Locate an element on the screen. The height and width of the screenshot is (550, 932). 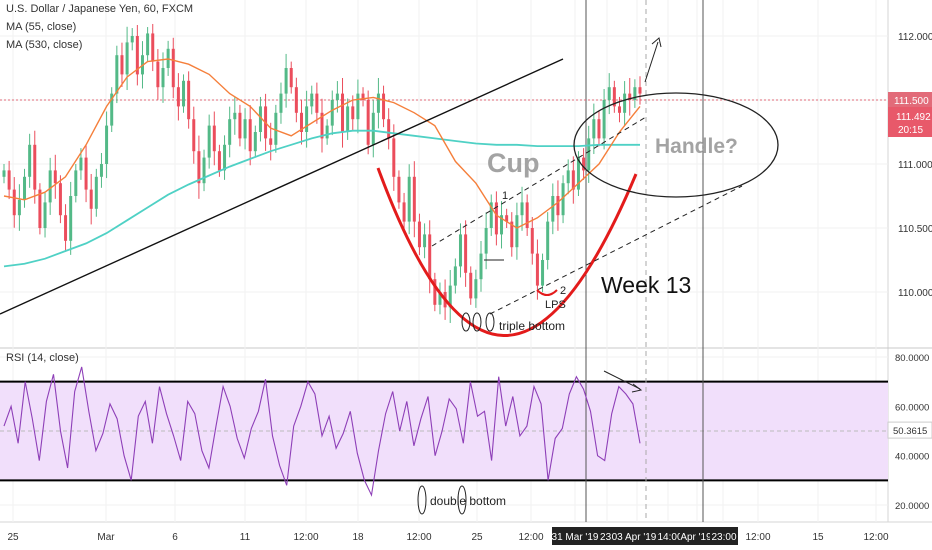
ma530-legend: MA (530, close) is located at coordinates (44, 45).